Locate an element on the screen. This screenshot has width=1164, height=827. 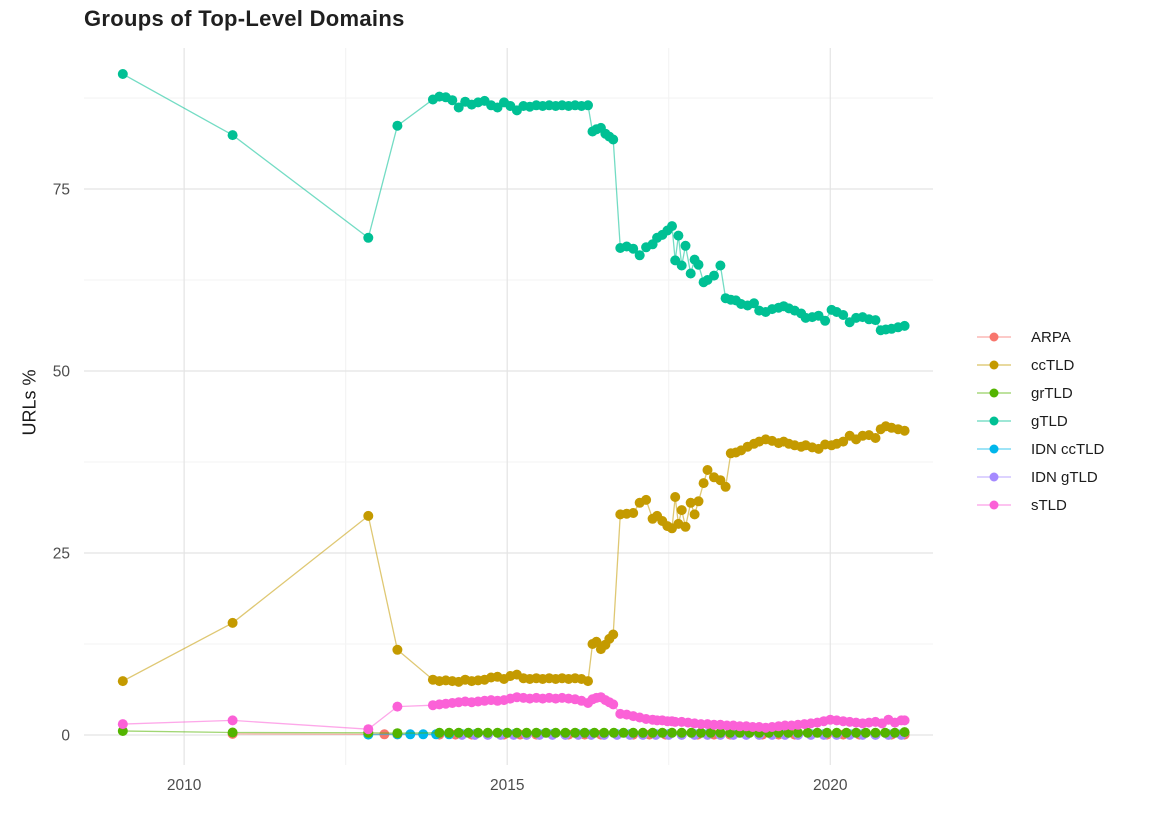
legend-item-arpa: ARPA is located at coordinates (1040, 337).